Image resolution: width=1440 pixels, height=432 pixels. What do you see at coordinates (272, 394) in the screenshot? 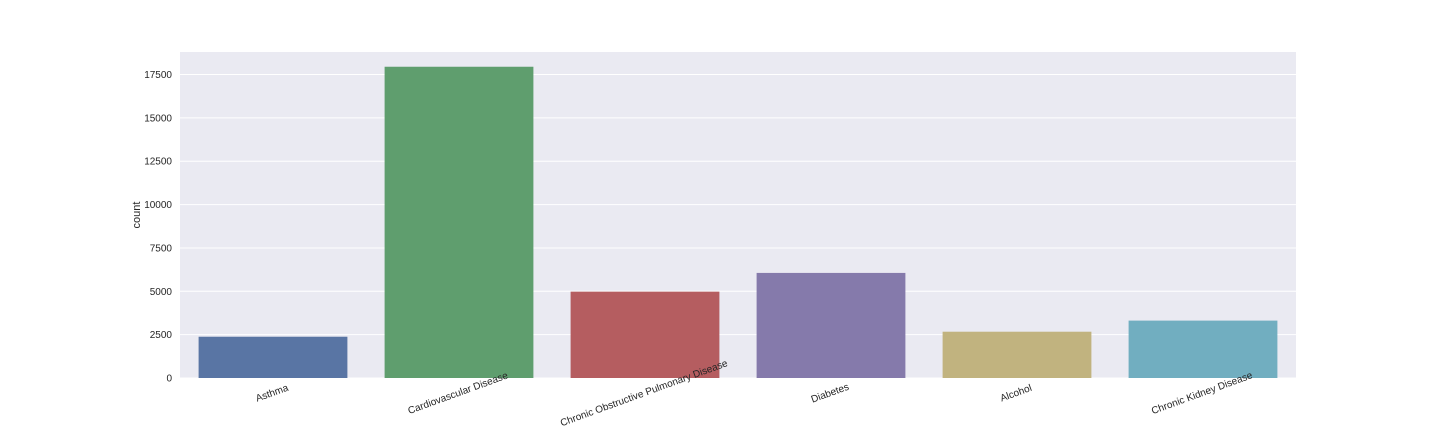
I see `x-tick-label: Asthma` at bounding box center [272, 394].